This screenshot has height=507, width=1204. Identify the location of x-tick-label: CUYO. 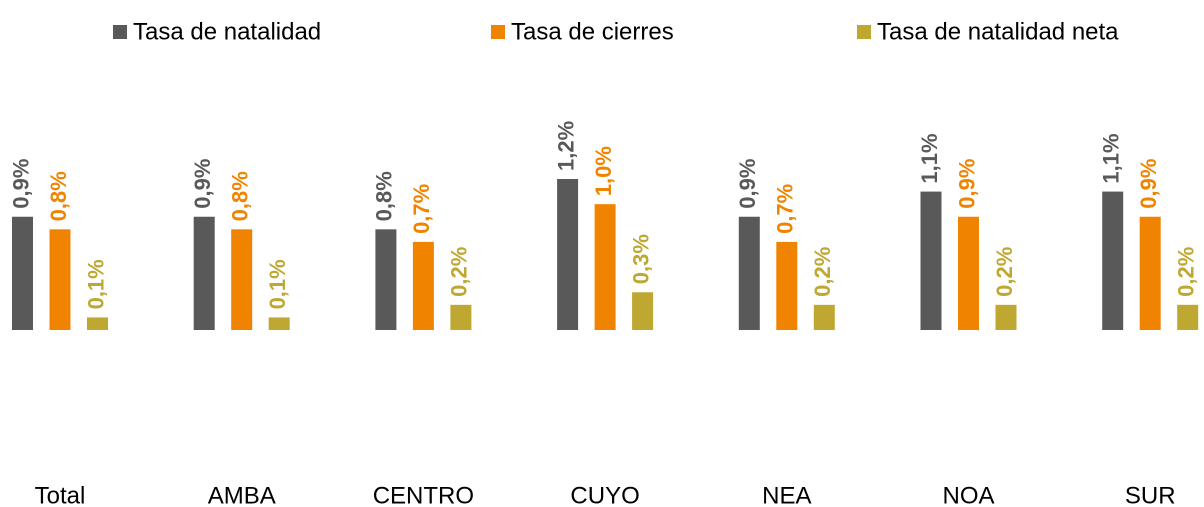
(604, 494).